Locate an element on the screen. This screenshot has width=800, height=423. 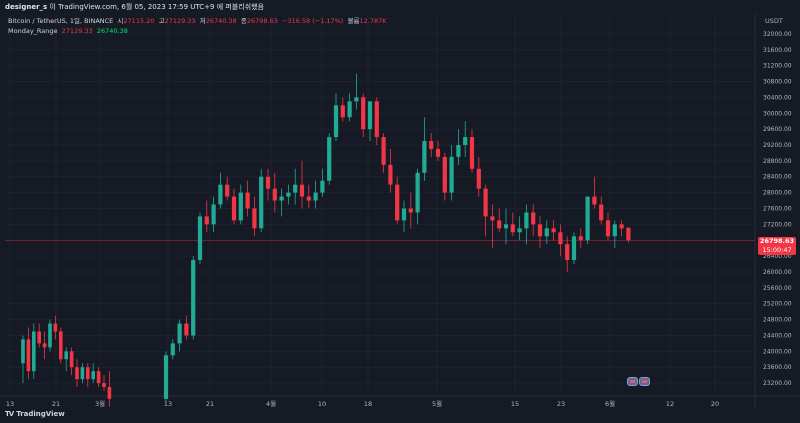
current-price-tag: 26798.63 15:00:47 is located at coordinates (777, 246).